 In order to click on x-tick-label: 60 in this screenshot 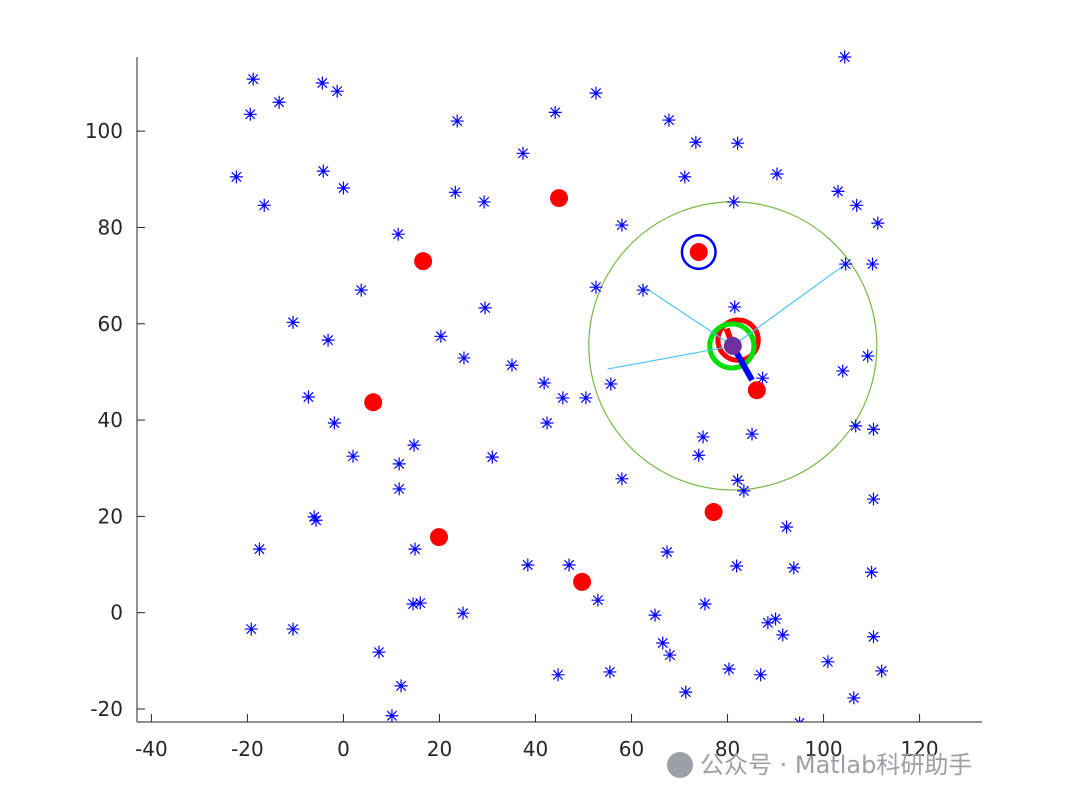, I will do `click(631, 749)`.